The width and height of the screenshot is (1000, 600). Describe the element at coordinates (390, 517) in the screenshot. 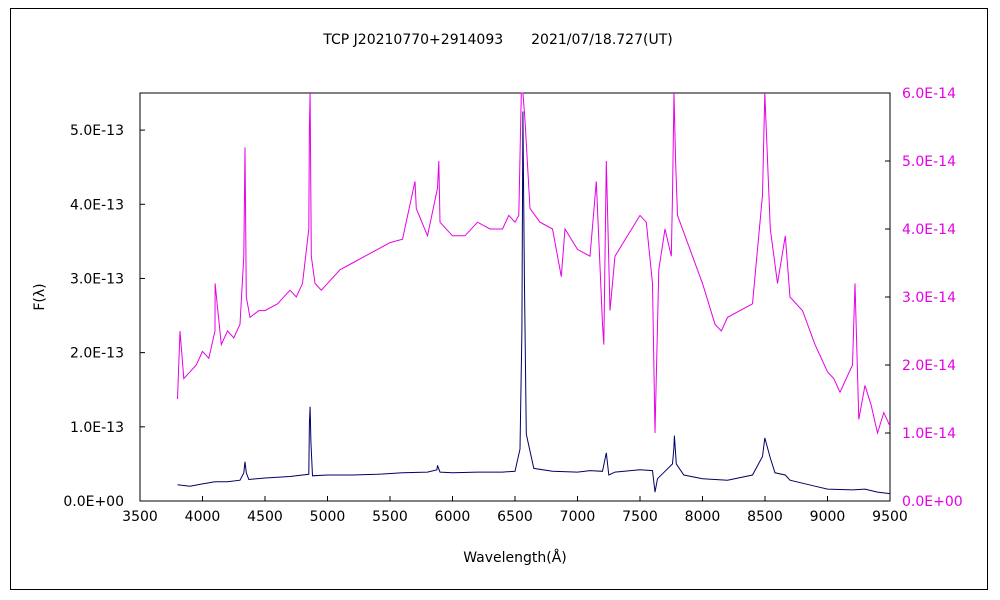

I see `x-tick-label: 5500` at that location.